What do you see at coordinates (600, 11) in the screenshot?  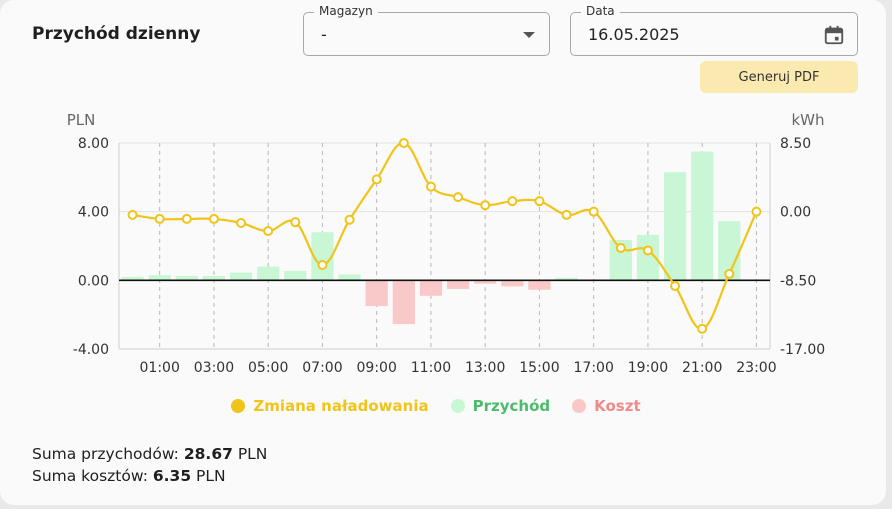 I see `date-label: Data` at bounding box center [600, 11].